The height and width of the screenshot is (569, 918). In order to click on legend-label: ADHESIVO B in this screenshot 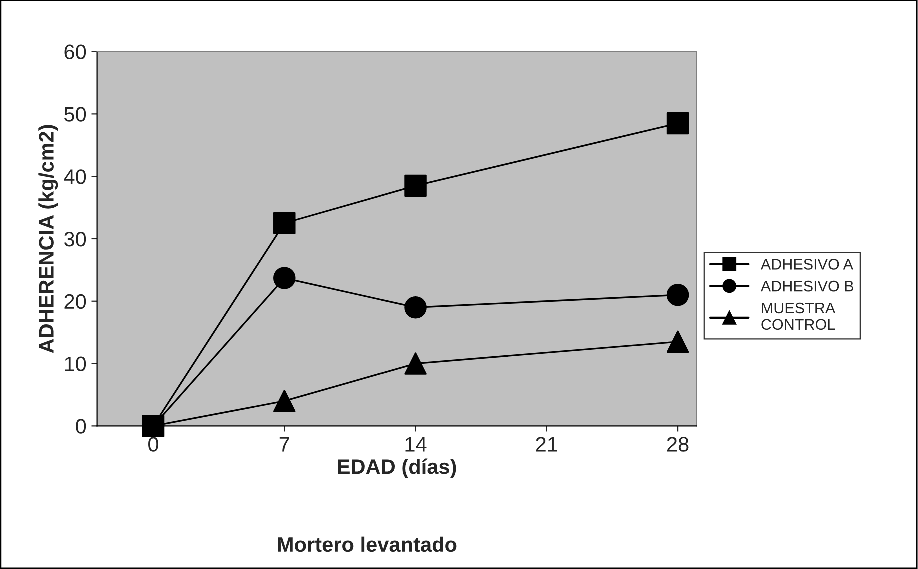, I will do `click(807, 286)`.